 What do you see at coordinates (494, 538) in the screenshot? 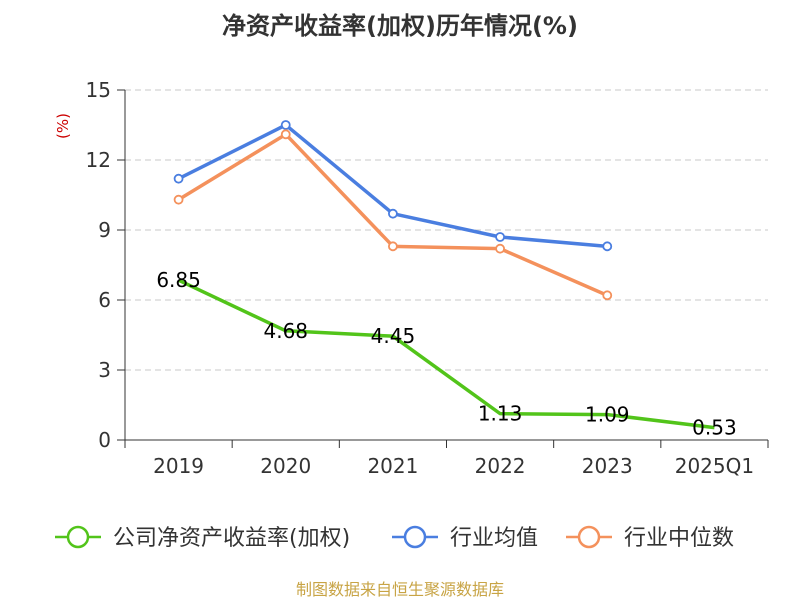
I see `legend-label: 行业均值` at bounding box center [494, 538].